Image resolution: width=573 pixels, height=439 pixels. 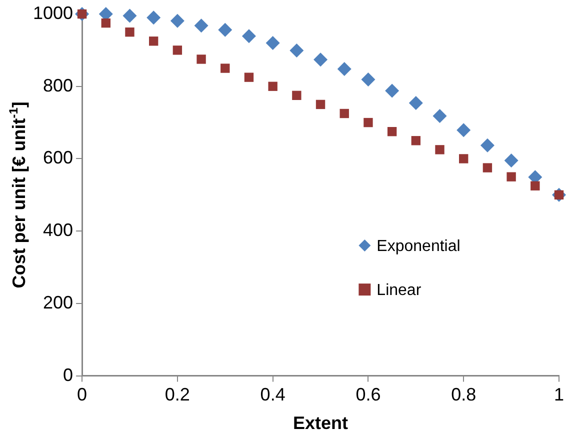 What do you see at coordinates (418, 246) in the screenshot?
I see `legend-label: Exponential` at bounding box center [418, 246].